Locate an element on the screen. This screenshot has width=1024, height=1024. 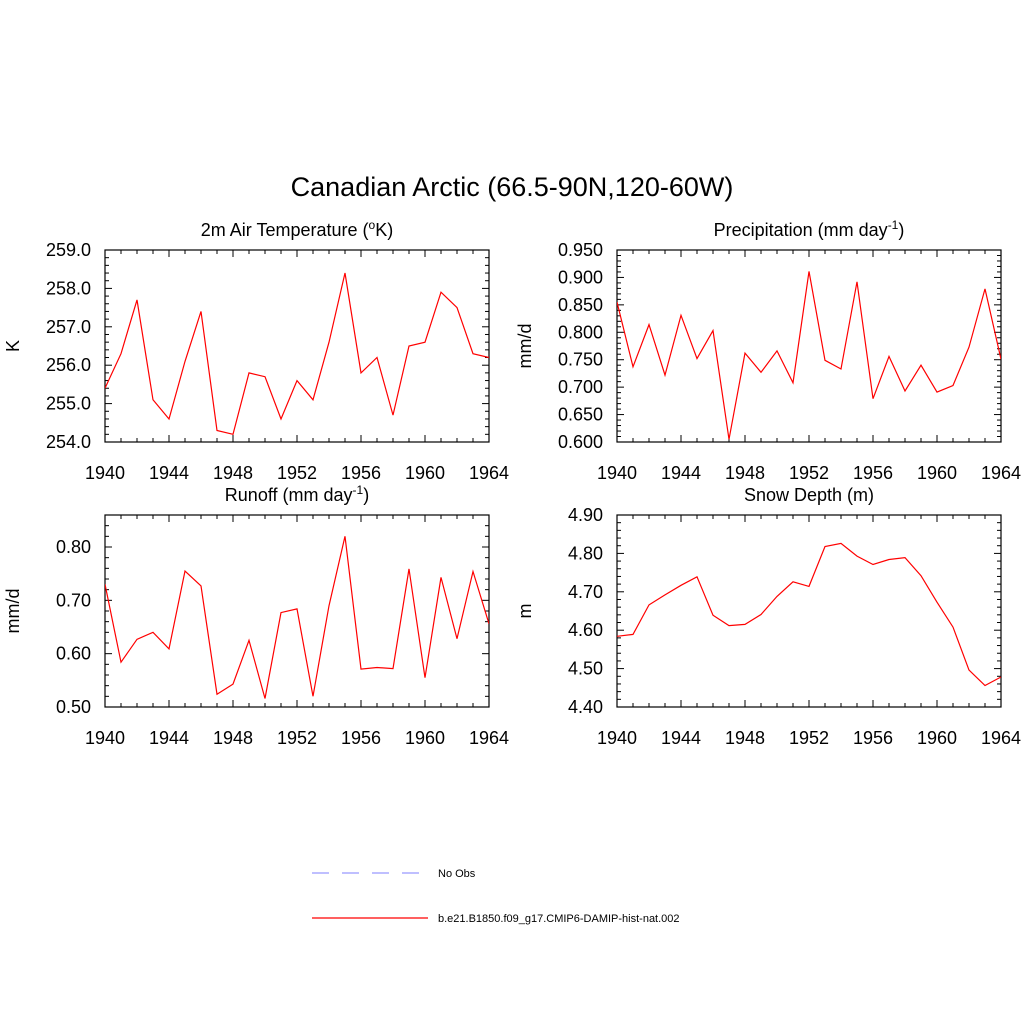
panel-title-text: Snow Depth (m) is located at coordinates (809, 495).